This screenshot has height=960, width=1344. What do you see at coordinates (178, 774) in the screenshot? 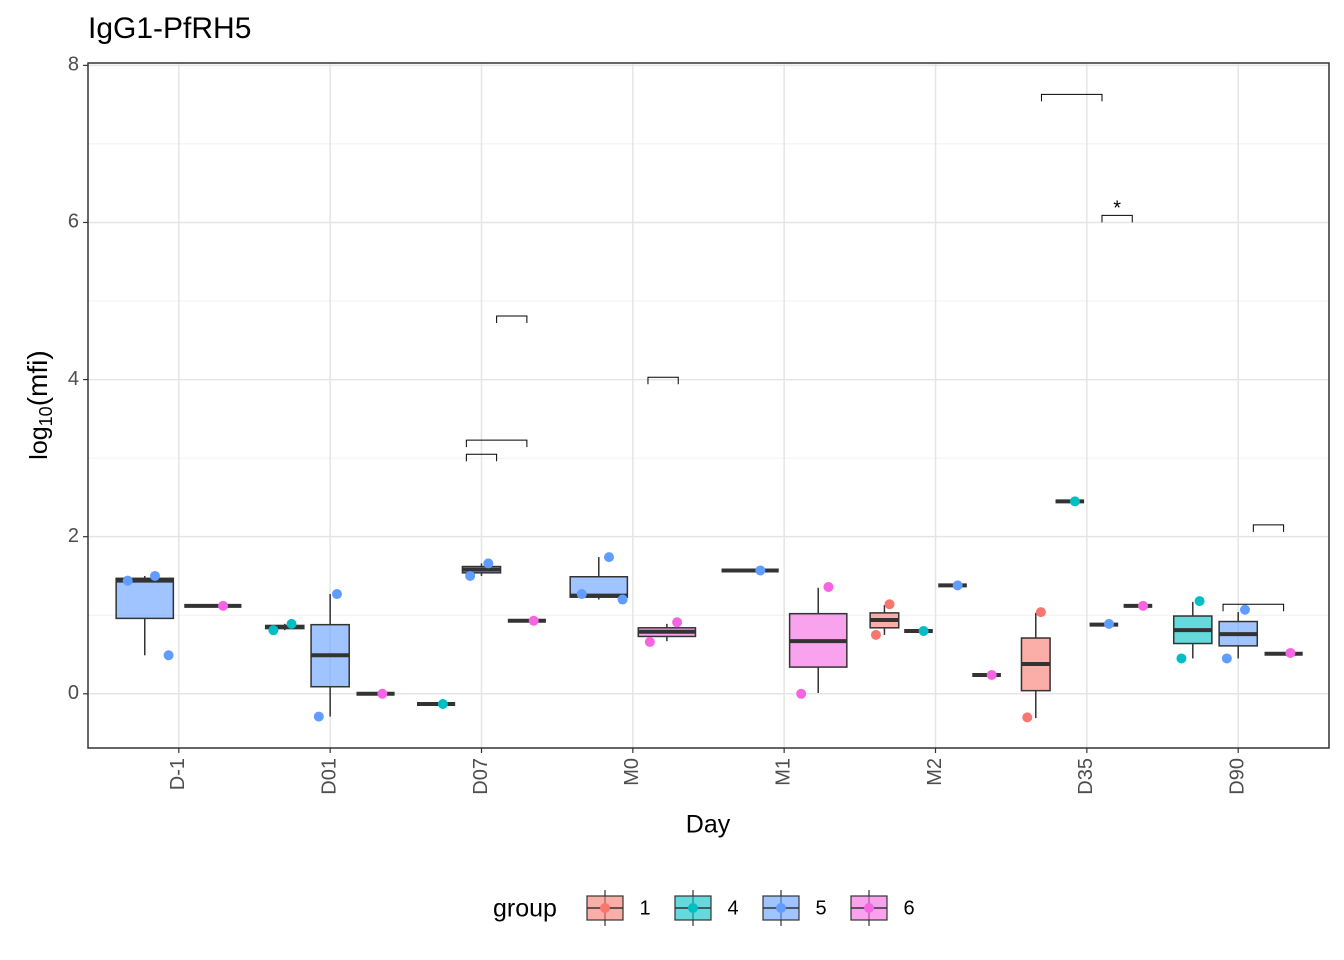
I see `x-tick-label: D-1` at bounding box center [178, 774].